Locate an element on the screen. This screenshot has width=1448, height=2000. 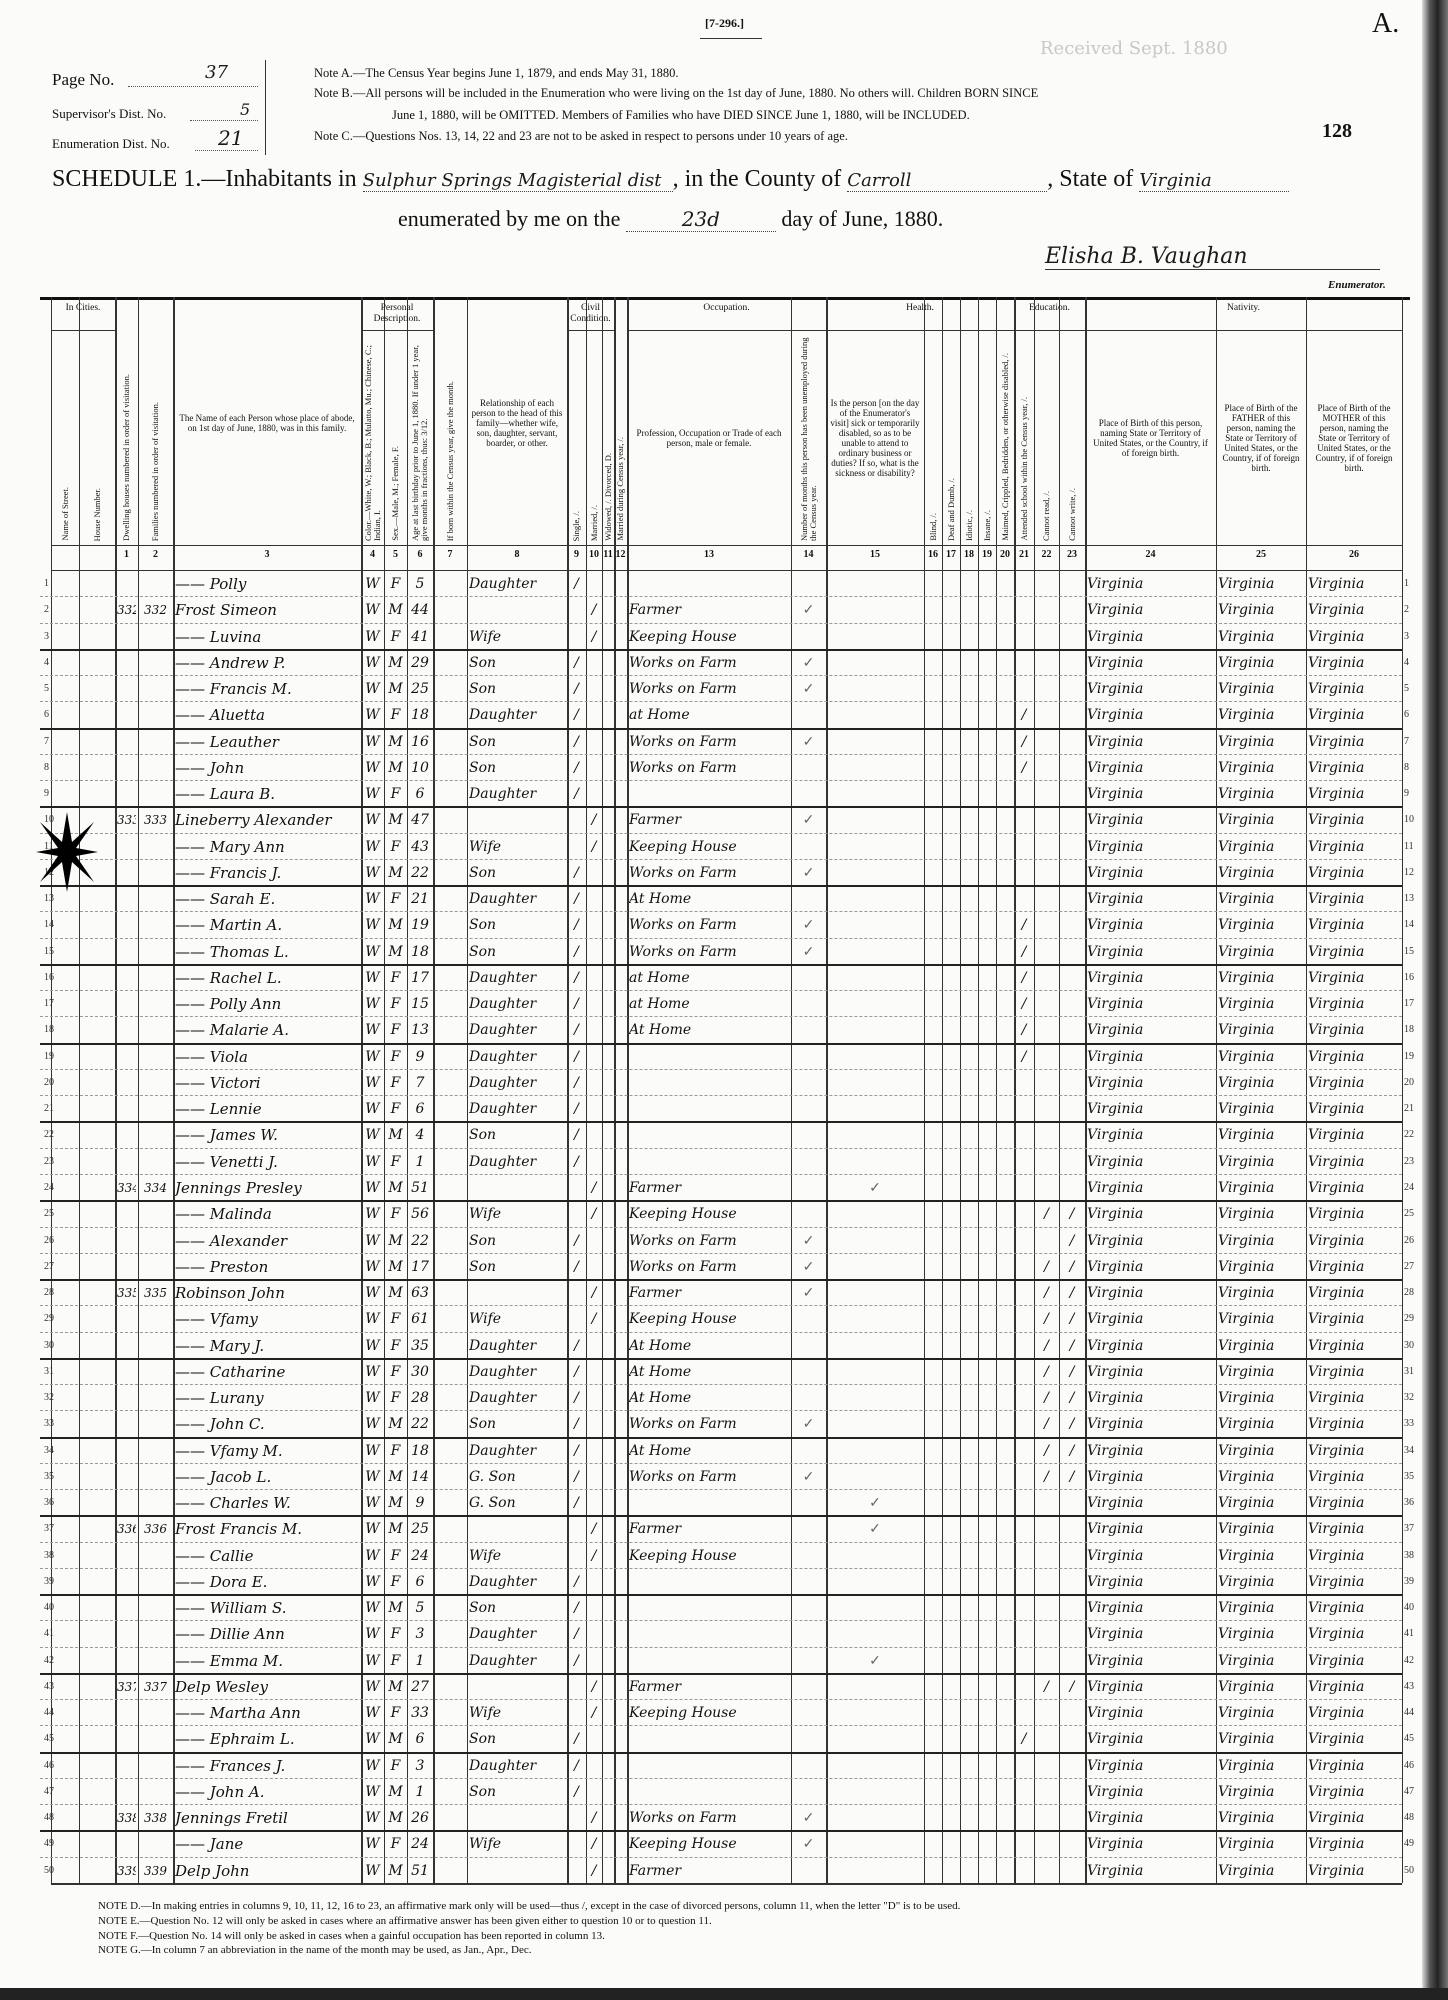
row-number-left: 10 is located at coordinates (49, 820).